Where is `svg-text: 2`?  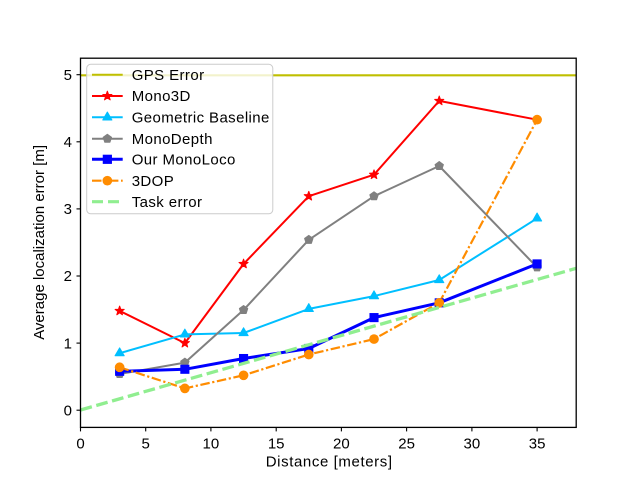 svg-text: 2 is located at coordinates (68, 276).